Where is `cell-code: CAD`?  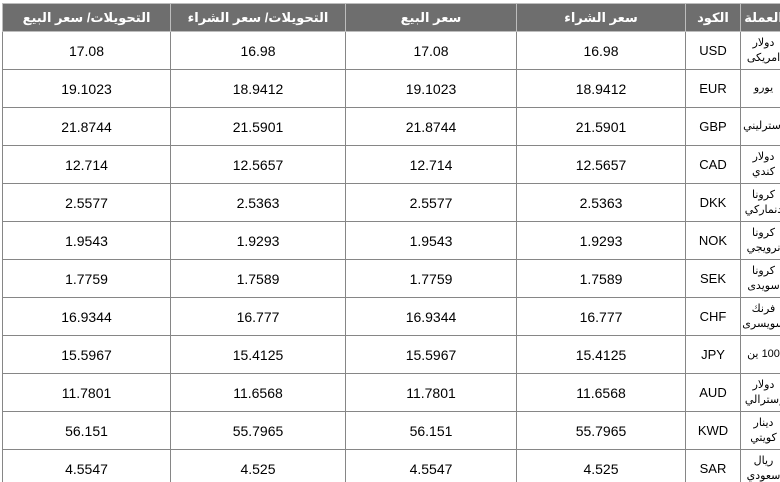 cell-code: CAD is located at coordinates (713, 164).